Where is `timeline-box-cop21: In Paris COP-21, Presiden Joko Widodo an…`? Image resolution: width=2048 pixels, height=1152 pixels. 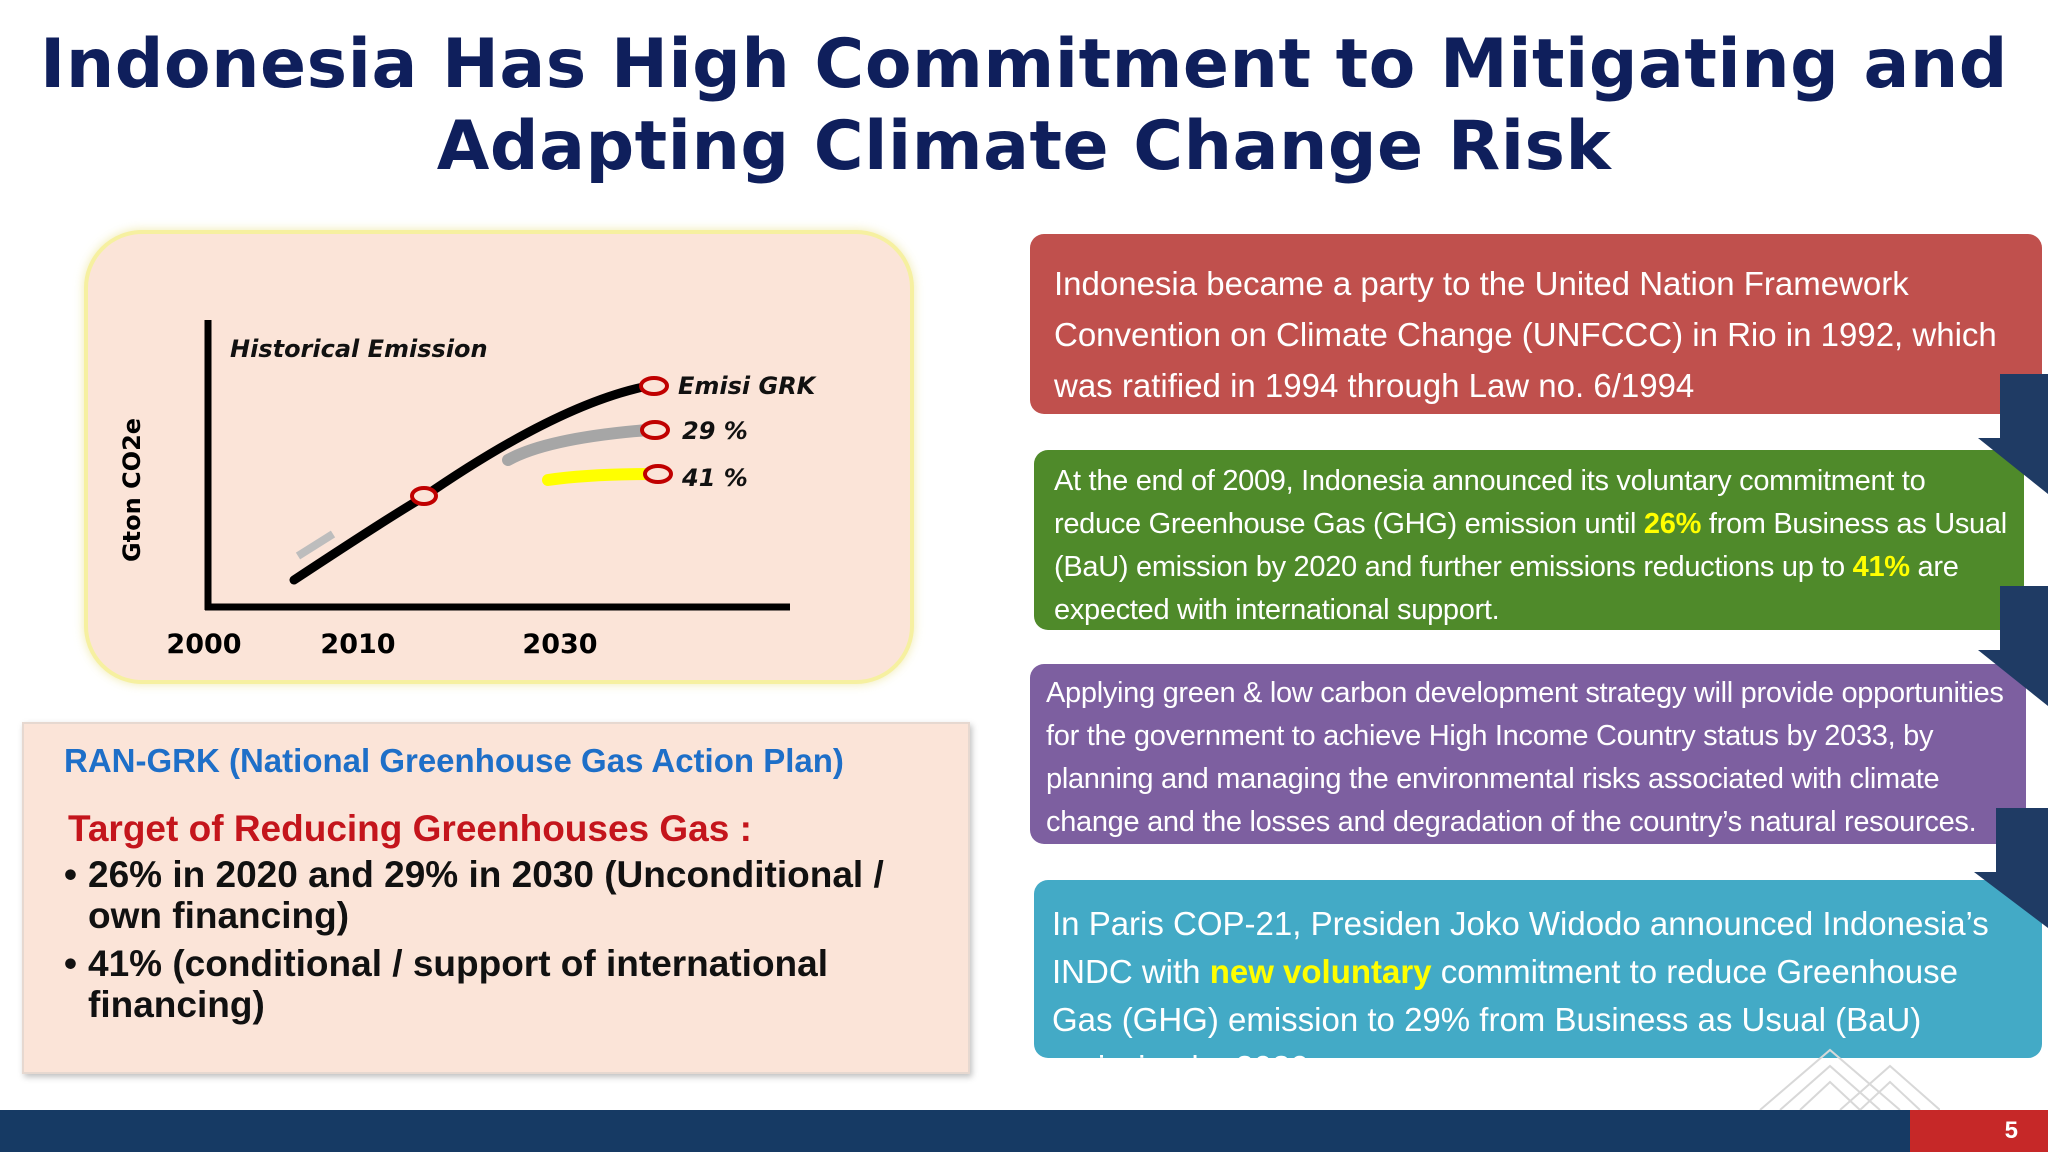 timeline-box-cop21: In Paris COP-21, Presiden Joko Widodo an… is located at coordinates (1538, 983).